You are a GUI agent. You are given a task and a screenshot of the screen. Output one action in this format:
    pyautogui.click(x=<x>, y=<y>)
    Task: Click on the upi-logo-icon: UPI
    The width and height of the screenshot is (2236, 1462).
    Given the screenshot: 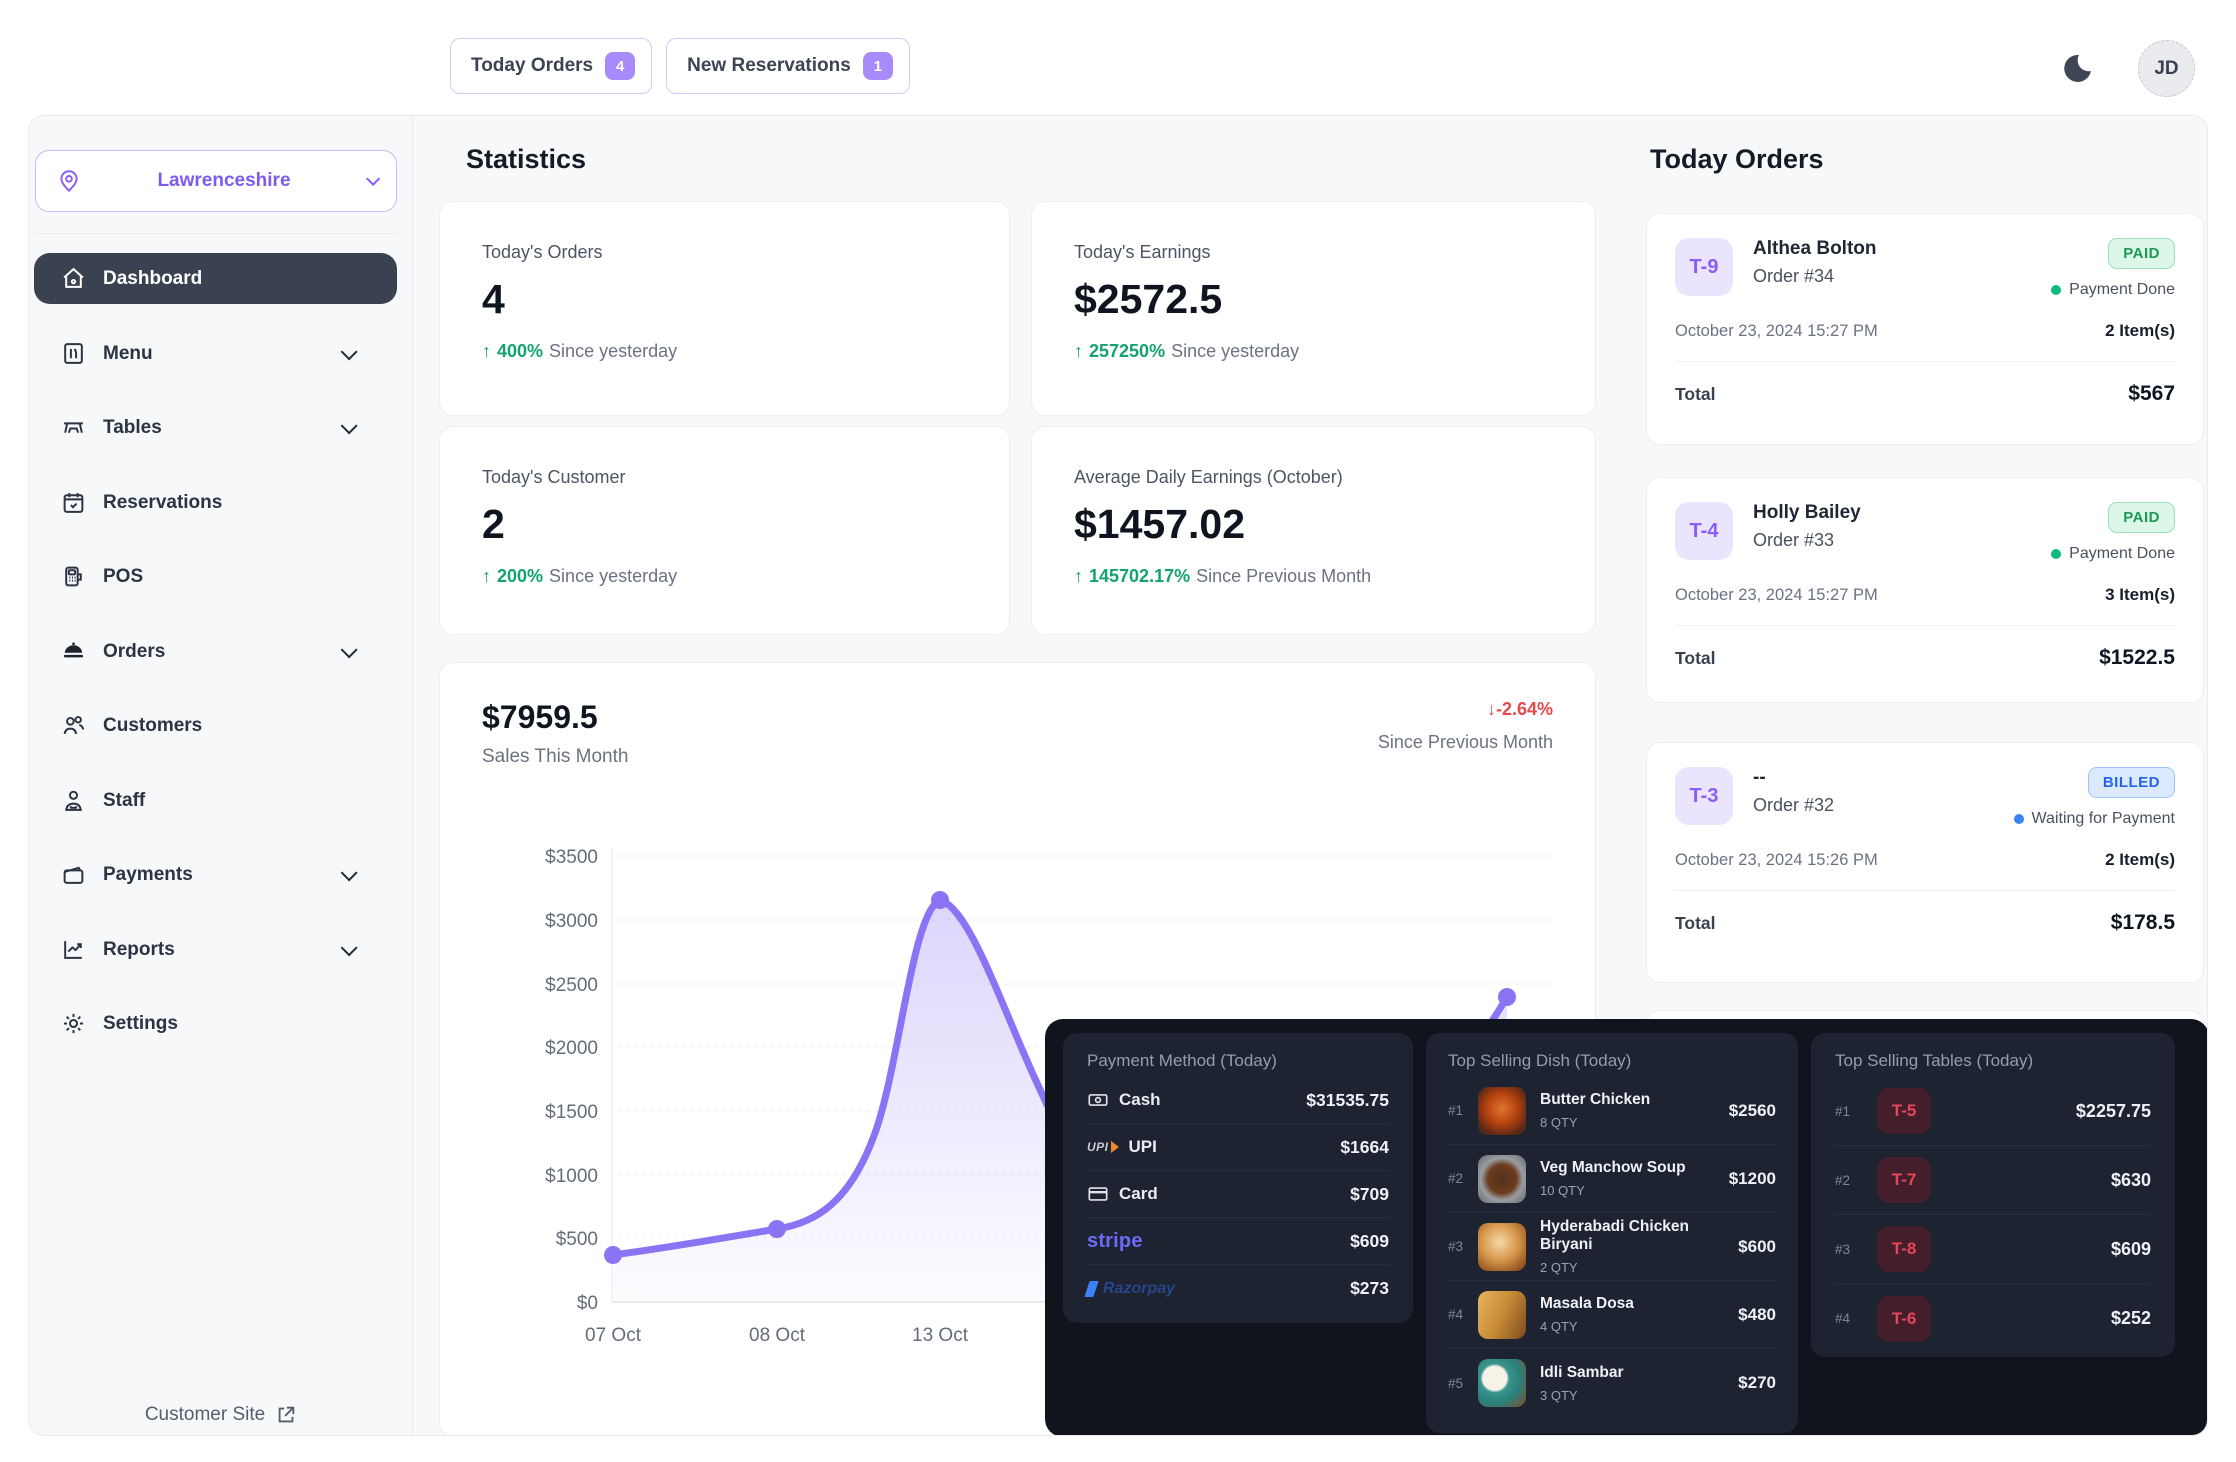 What is the action you would take?
    pyautogui.click(x=1103, y=1147)
    